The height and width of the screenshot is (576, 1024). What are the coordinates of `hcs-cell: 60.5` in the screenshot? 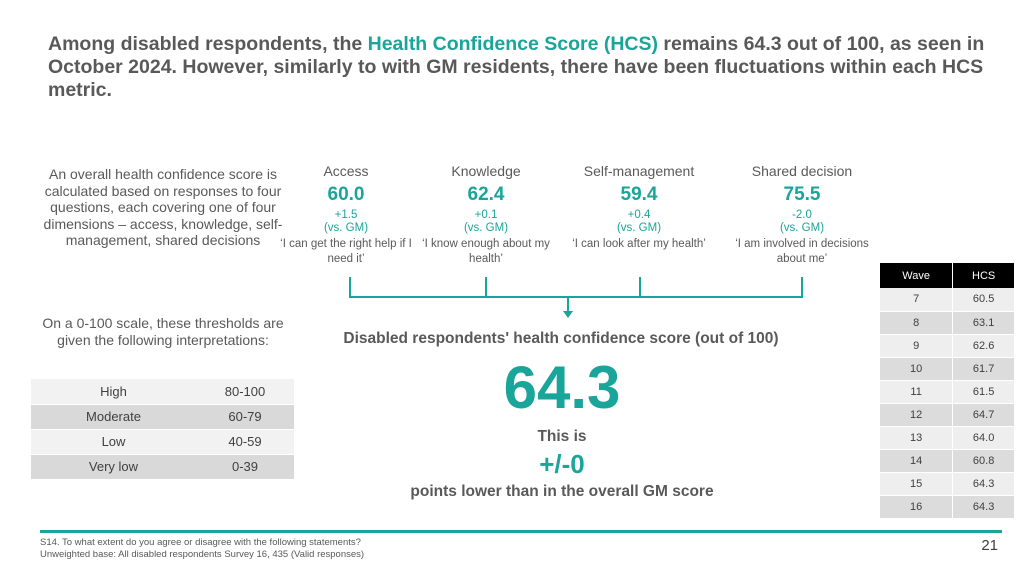 It's located at (983, 300).